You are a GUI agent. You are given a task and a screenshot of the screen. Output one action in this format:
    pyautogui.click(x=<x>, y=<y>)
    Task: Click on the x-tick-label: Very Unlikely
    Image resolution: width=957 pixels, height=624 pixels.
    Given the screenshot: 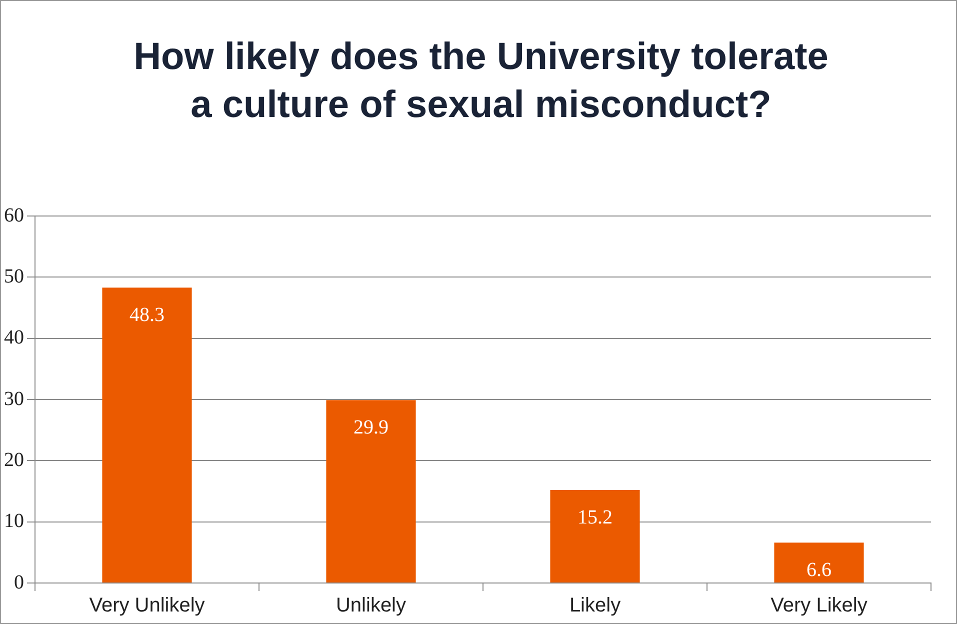 What is the action you would take?
    pyautogui.click(x=147, y=605)
    